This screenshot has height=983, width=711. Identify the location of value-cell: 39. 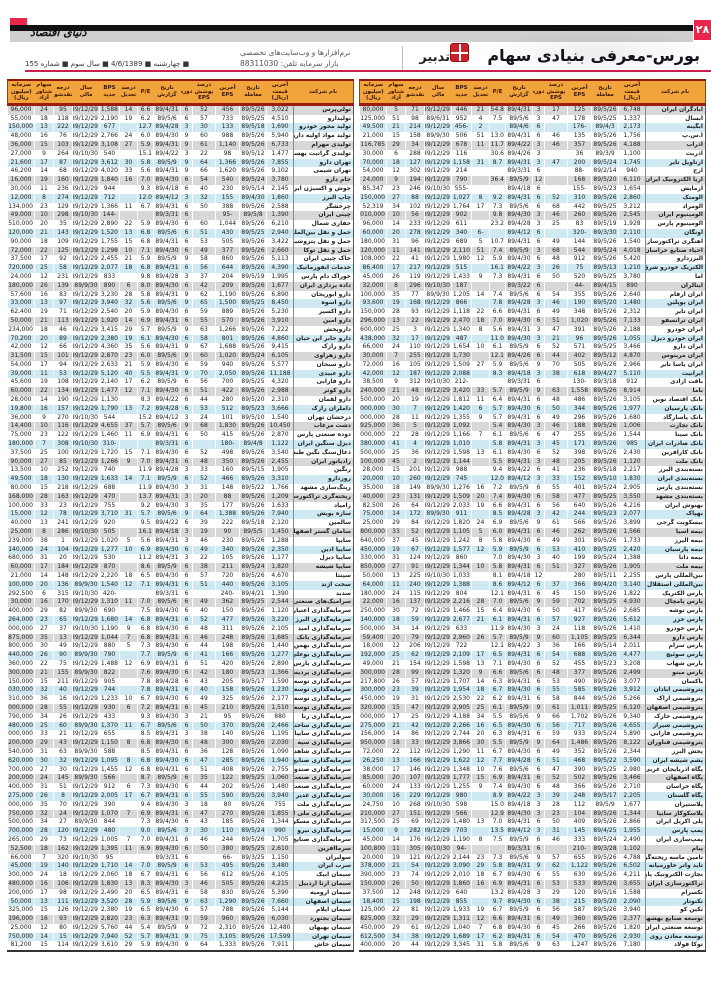
(556, 796).